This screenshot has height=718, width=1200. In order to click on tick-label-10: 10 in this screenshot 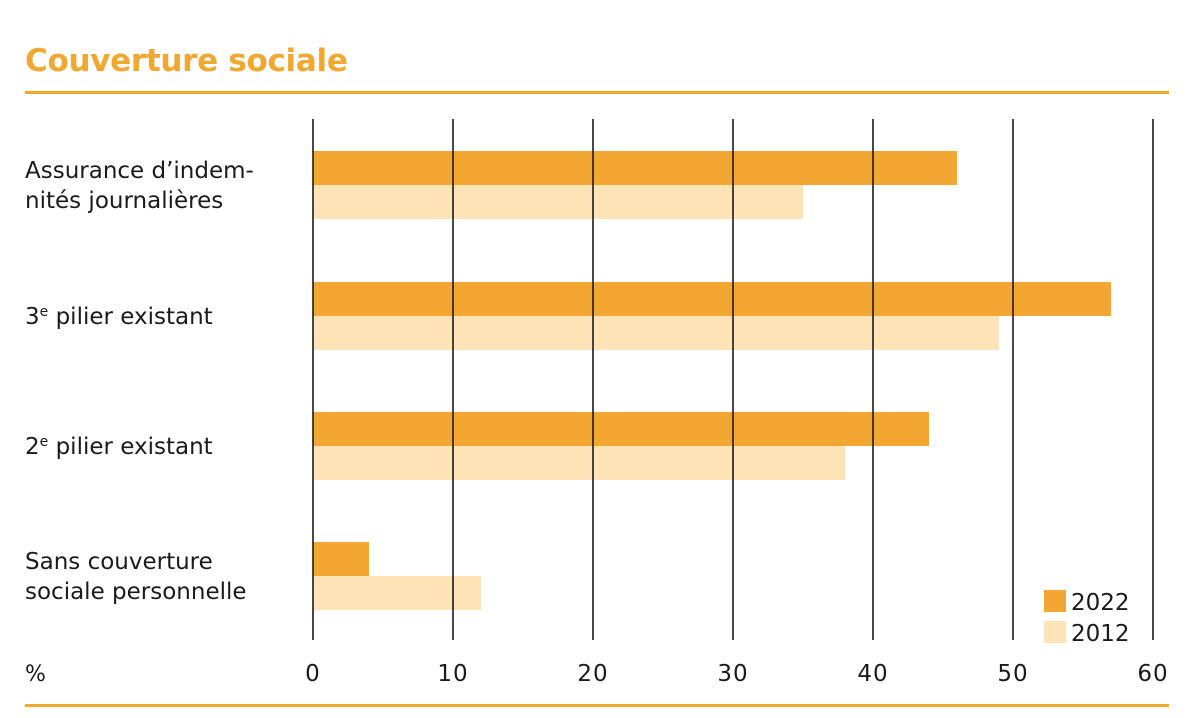, I will do `click(452, 674)`.